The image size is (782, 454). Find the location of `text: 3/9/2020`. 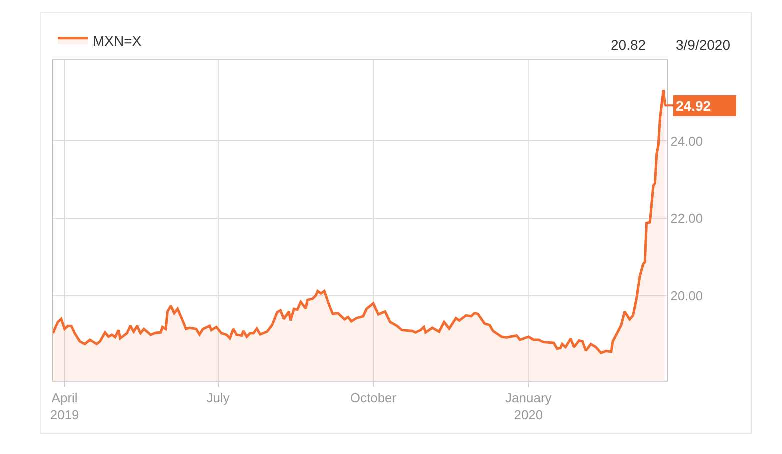

text: 3/9/2020 is located at coordinates (703, 45).